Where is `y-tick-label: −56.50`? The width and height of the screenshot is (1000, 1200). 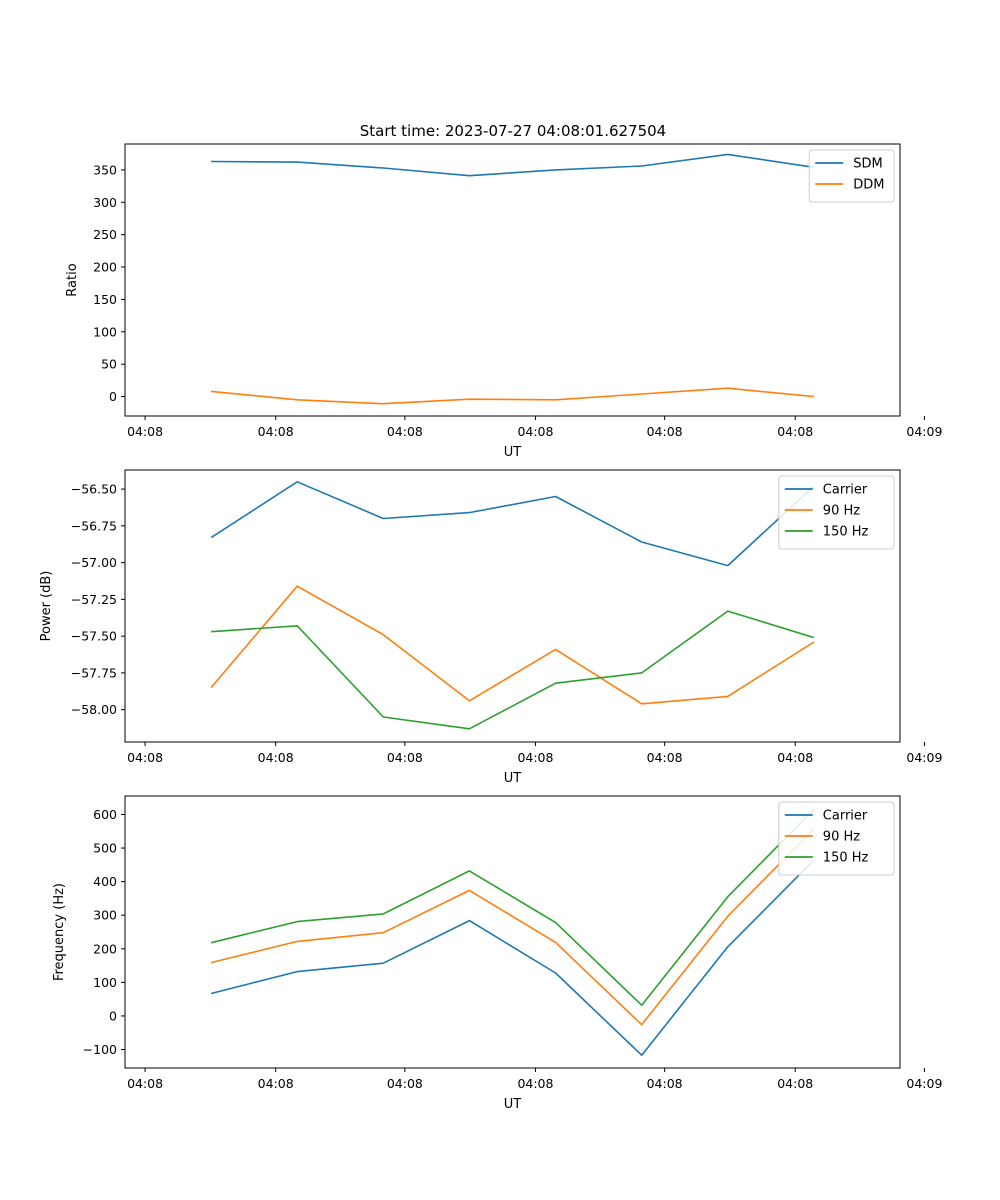 y-tick-label: −56.50 is located at coordinates (94, 489).